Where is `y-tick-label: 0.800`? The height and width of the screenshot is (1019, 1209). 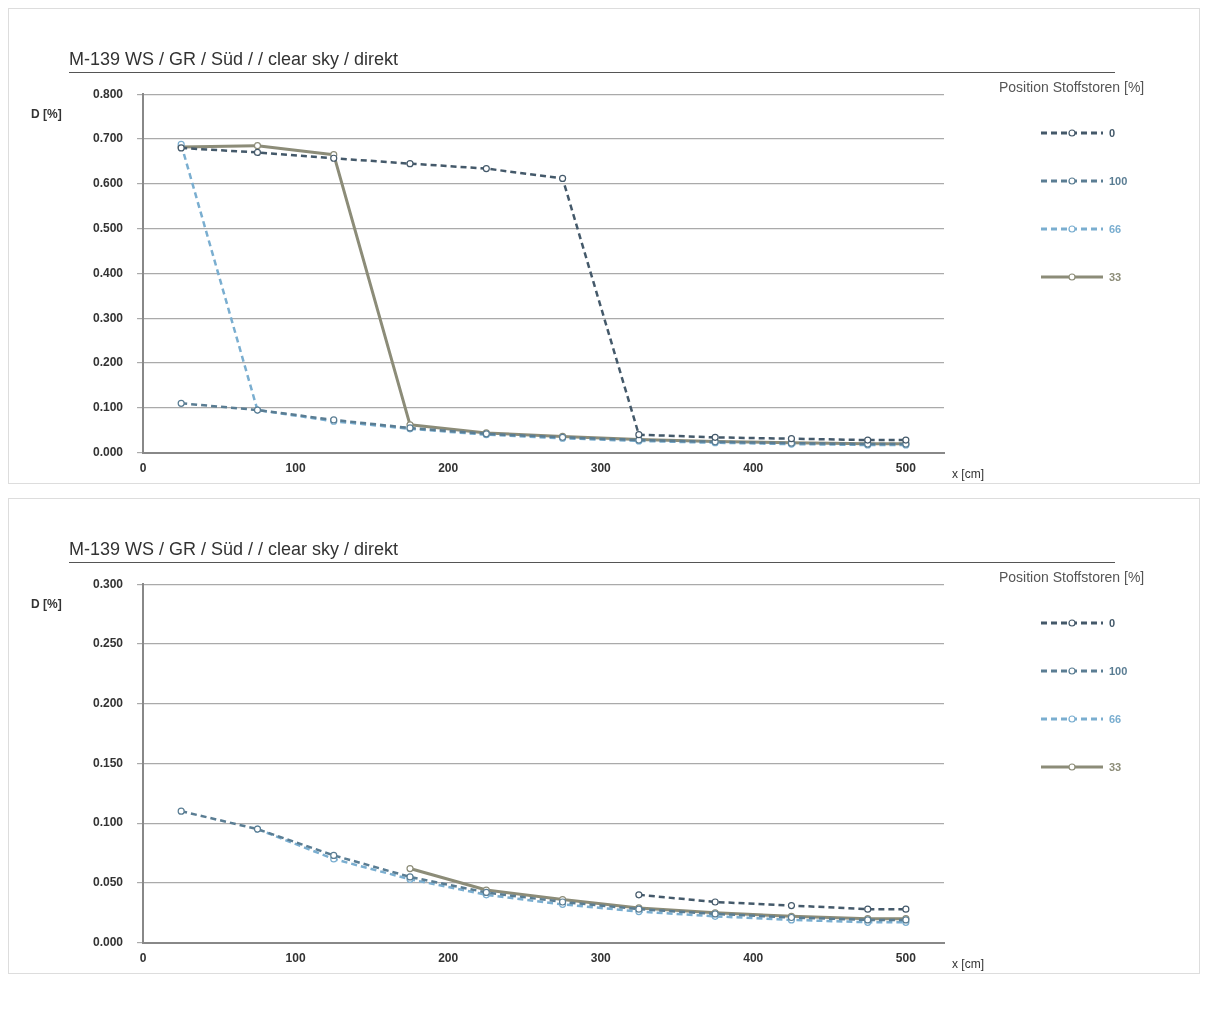
y-tick-label: 0.800 is located at coordinates (108, 93).